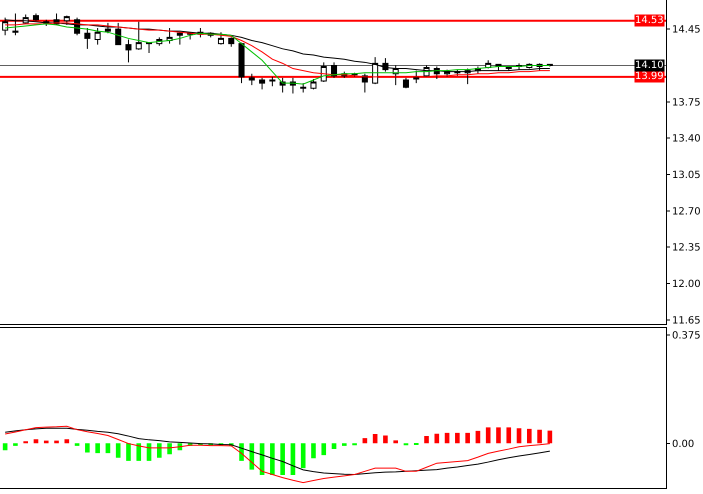  Describe the element at coordinates (686, 30) in the screenshot. I see `y-tick-label: 14.45` at that location.